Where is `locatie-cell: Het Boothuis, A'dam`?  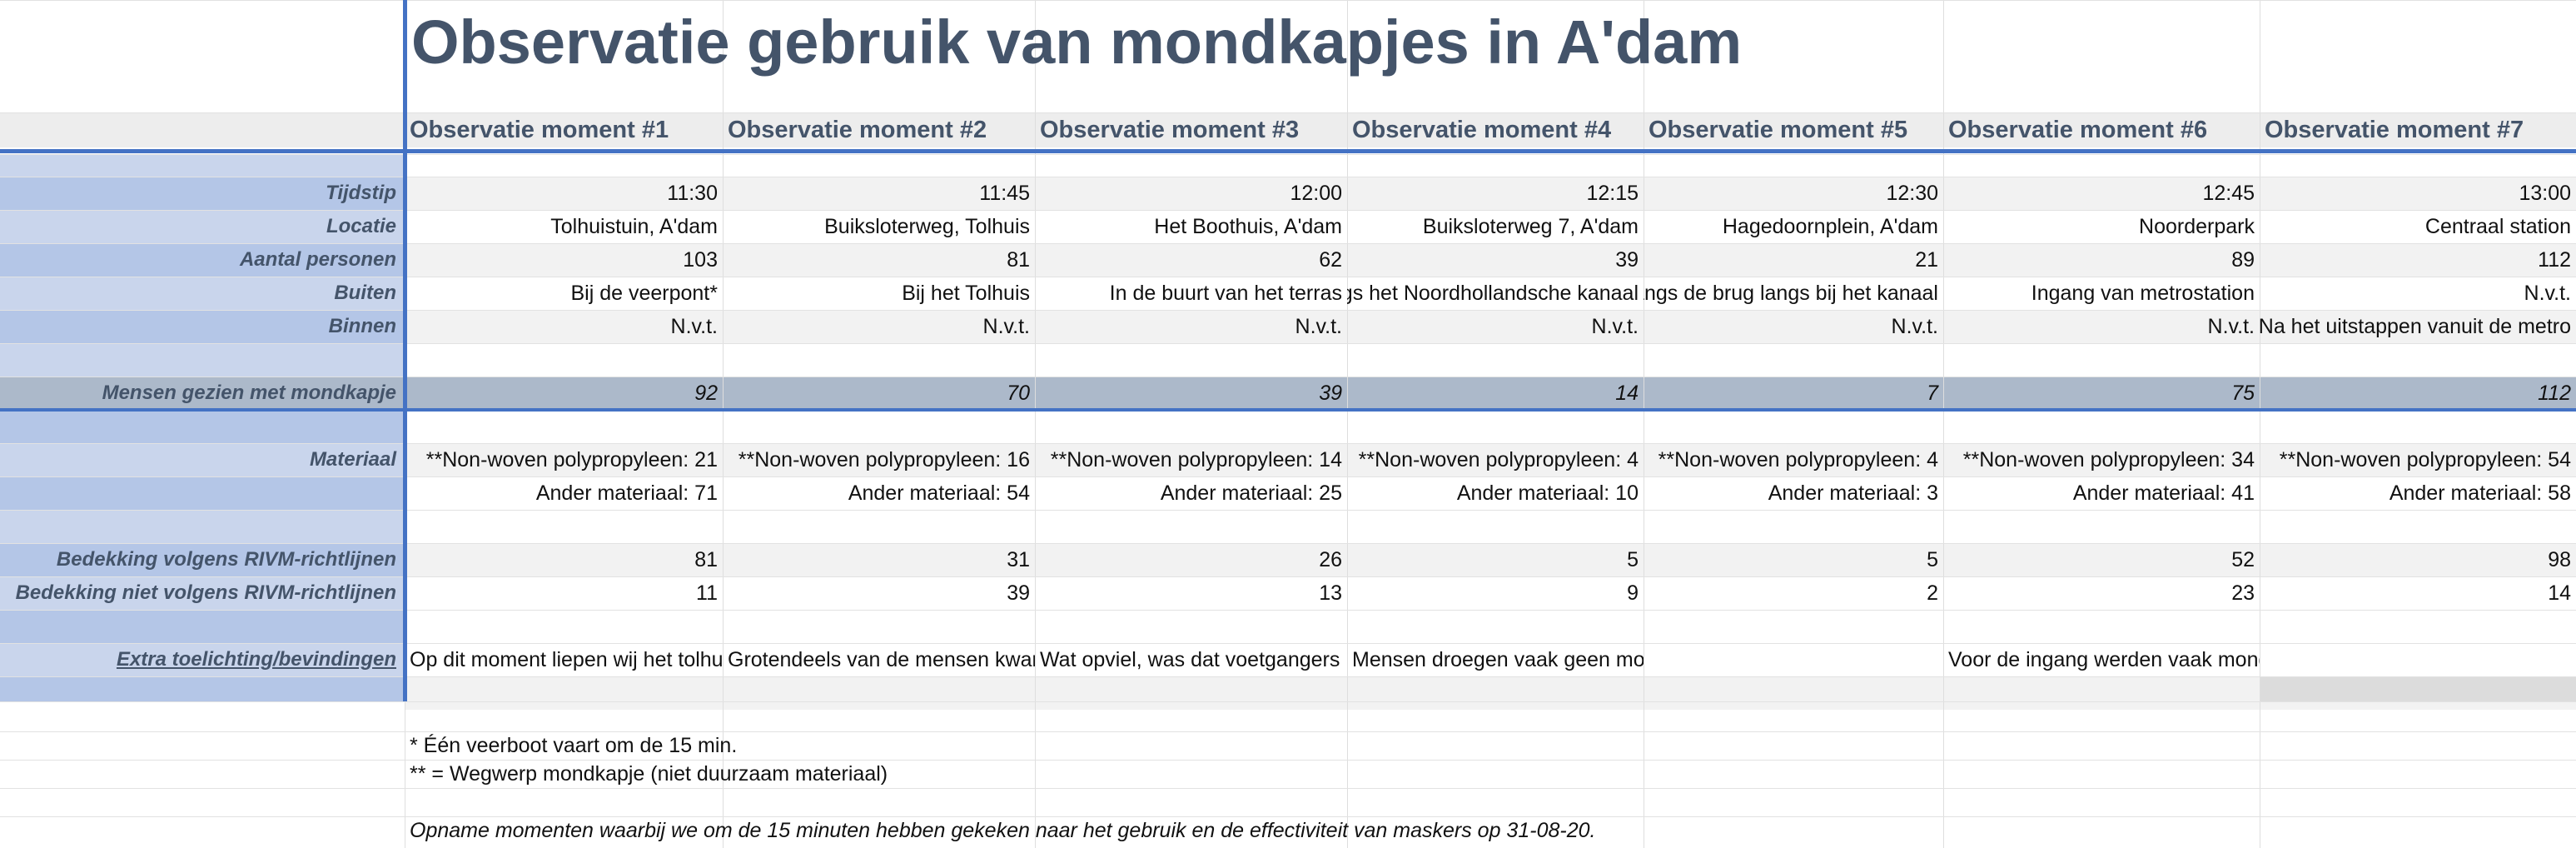
locatie-cell: Het Boothuis, A'dam is located at coordinates (1191, 226).